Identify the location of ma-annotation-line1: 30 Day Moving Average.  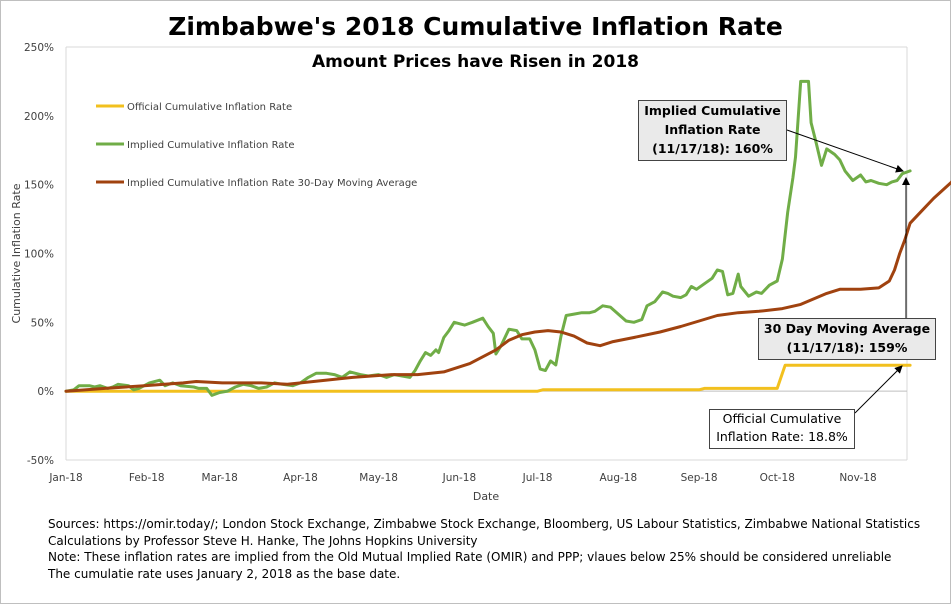
(847, 328).